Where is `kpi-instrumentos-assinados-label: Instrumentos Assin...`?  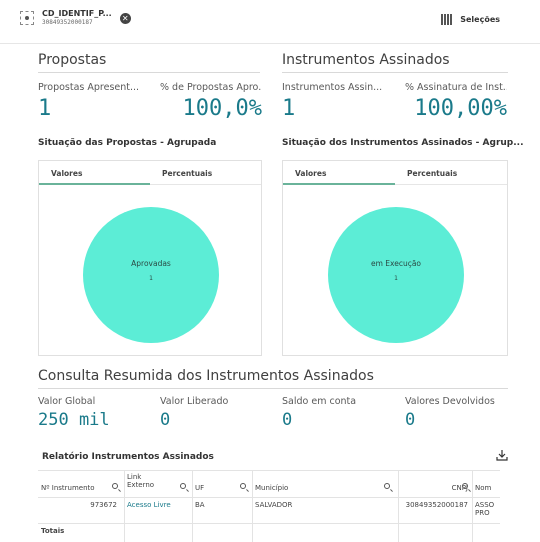
kpi-instrumentos-assinados-label: Instrumentos Assin... is located at coordinates (332, 87).